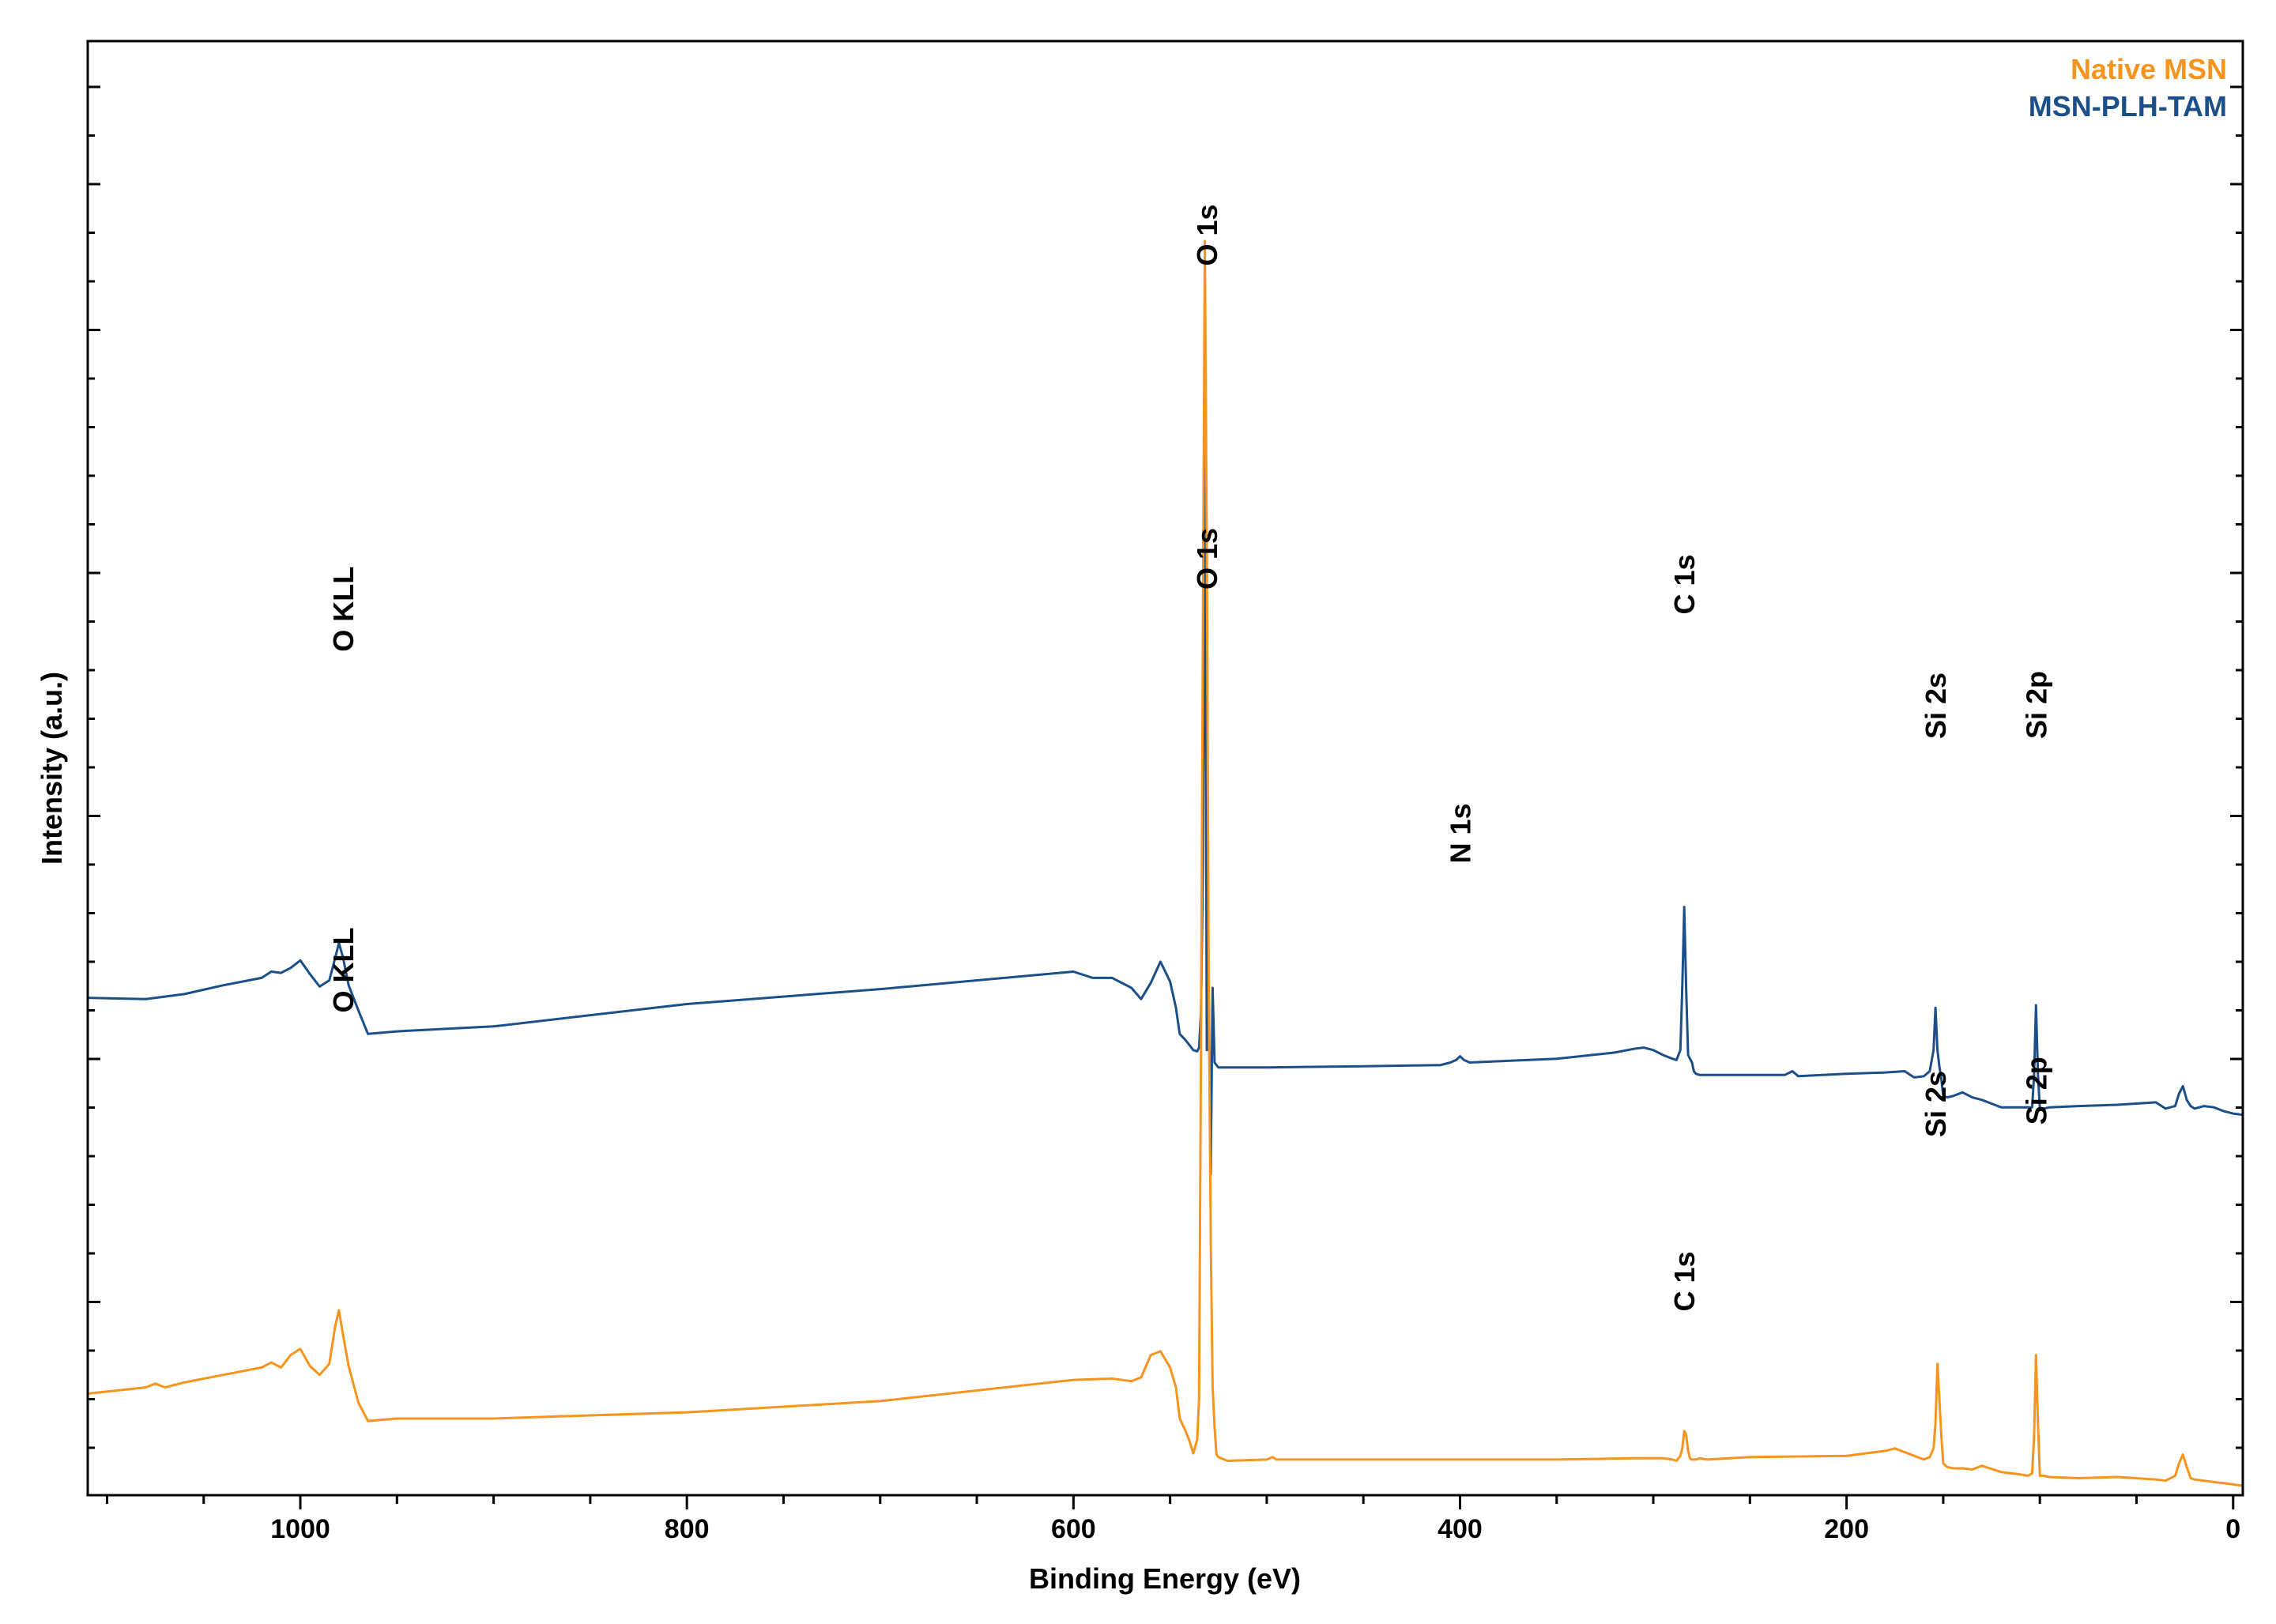 The height and width of the screenshot is (1624, 2276). I want to click on legend: Native MSN MSN-PLH-TAM, so click(2128, 87).